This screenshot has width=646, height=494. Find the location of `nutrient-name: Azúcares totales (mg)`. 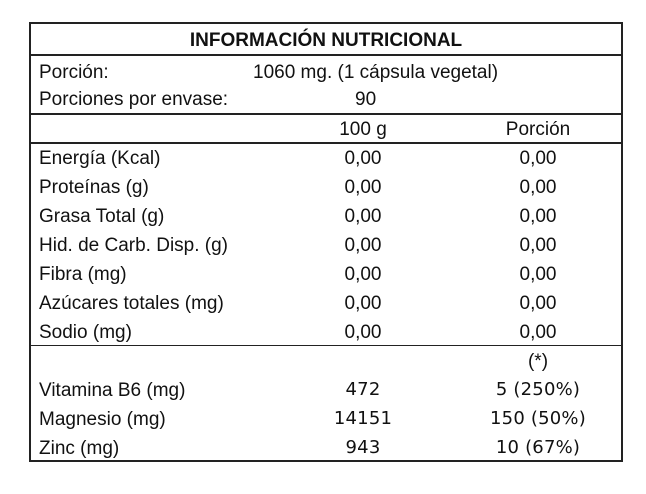

nutrient-name: Azúcares totales (mg) is located at coordinates (131, 303).